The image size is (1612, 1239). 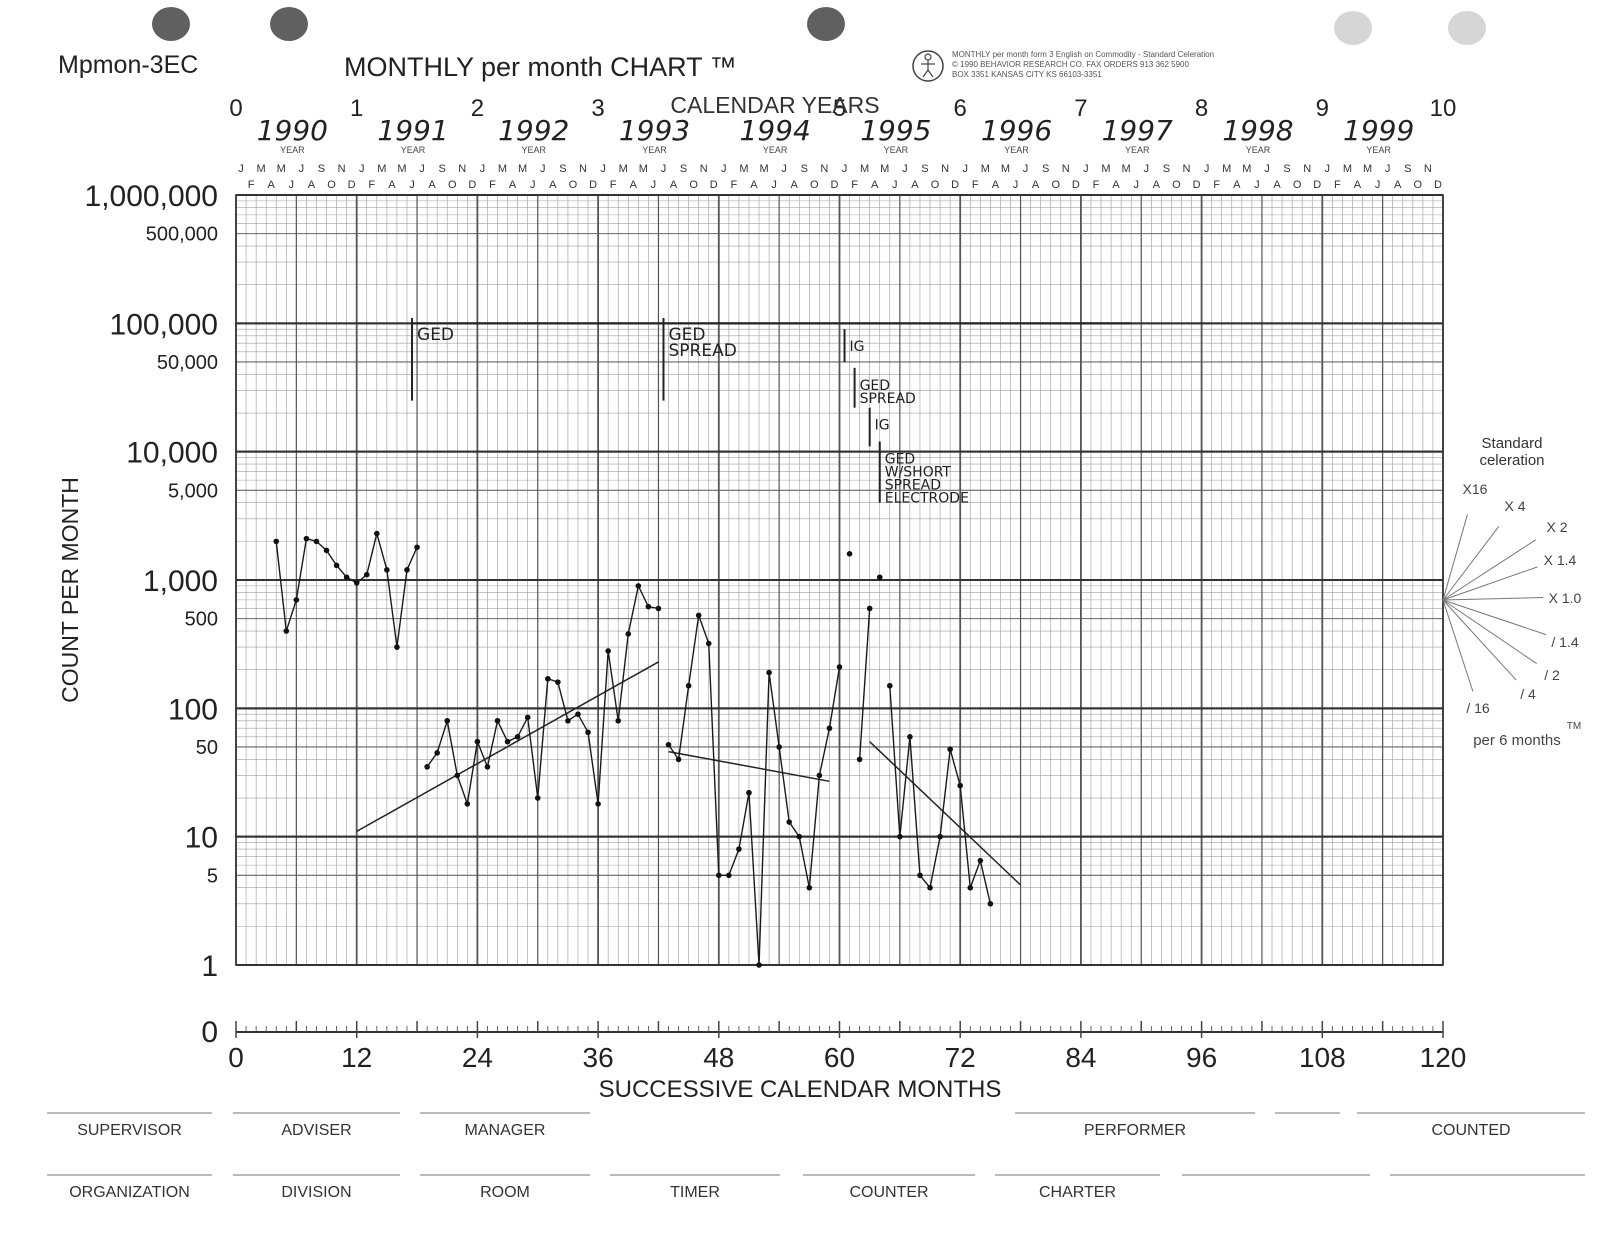 I want to click on year-number: 2, so click(x=477, y=108).